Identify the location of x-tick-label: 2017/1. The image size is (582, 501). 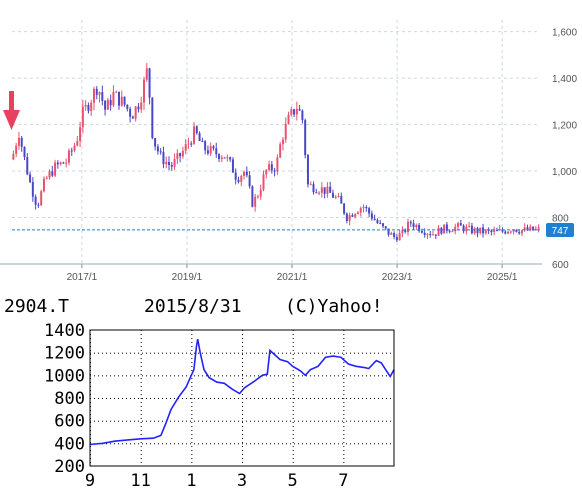
(82, 277).